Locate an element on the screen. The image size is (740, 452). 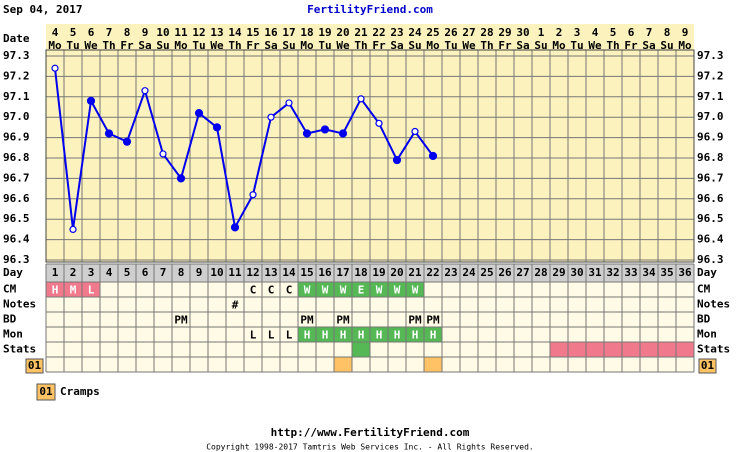
day-number: 15 is located at coordinates (306, 272).